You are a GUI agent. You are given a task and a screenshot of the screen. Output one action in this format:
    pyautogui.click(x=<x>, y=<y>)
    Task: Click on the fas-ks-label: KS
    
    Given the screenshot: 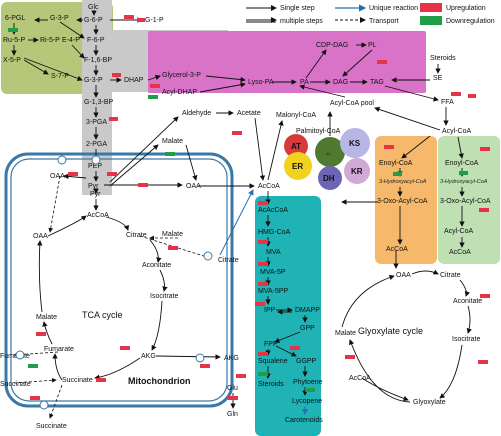 What is the action you would take?
    pyautogui.click(x=355, y=143)
    